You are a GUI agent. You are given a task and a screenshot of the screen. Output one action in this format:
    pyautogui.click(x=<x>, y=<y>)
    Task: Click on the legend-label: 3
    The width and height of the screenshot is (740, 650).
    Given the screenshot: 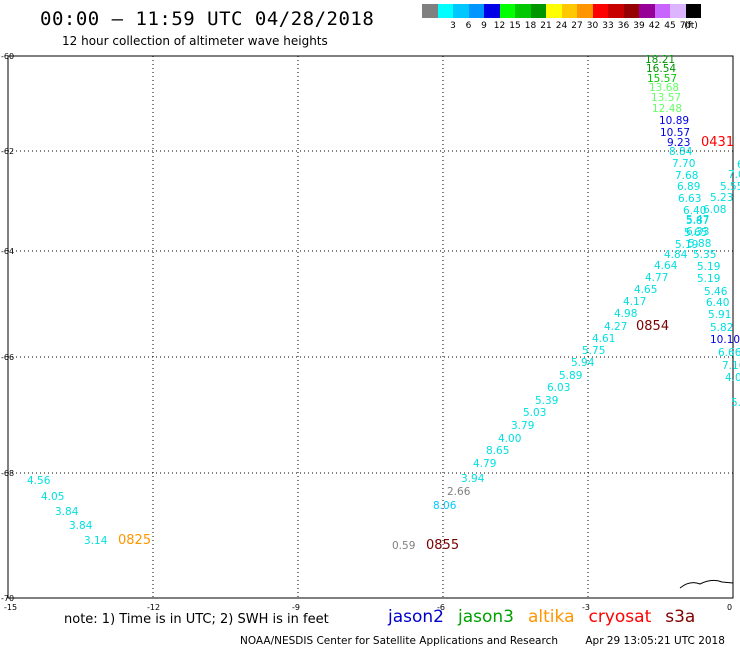 What is the action you would take?
    pyautogui.click(x=453, y=26)
    